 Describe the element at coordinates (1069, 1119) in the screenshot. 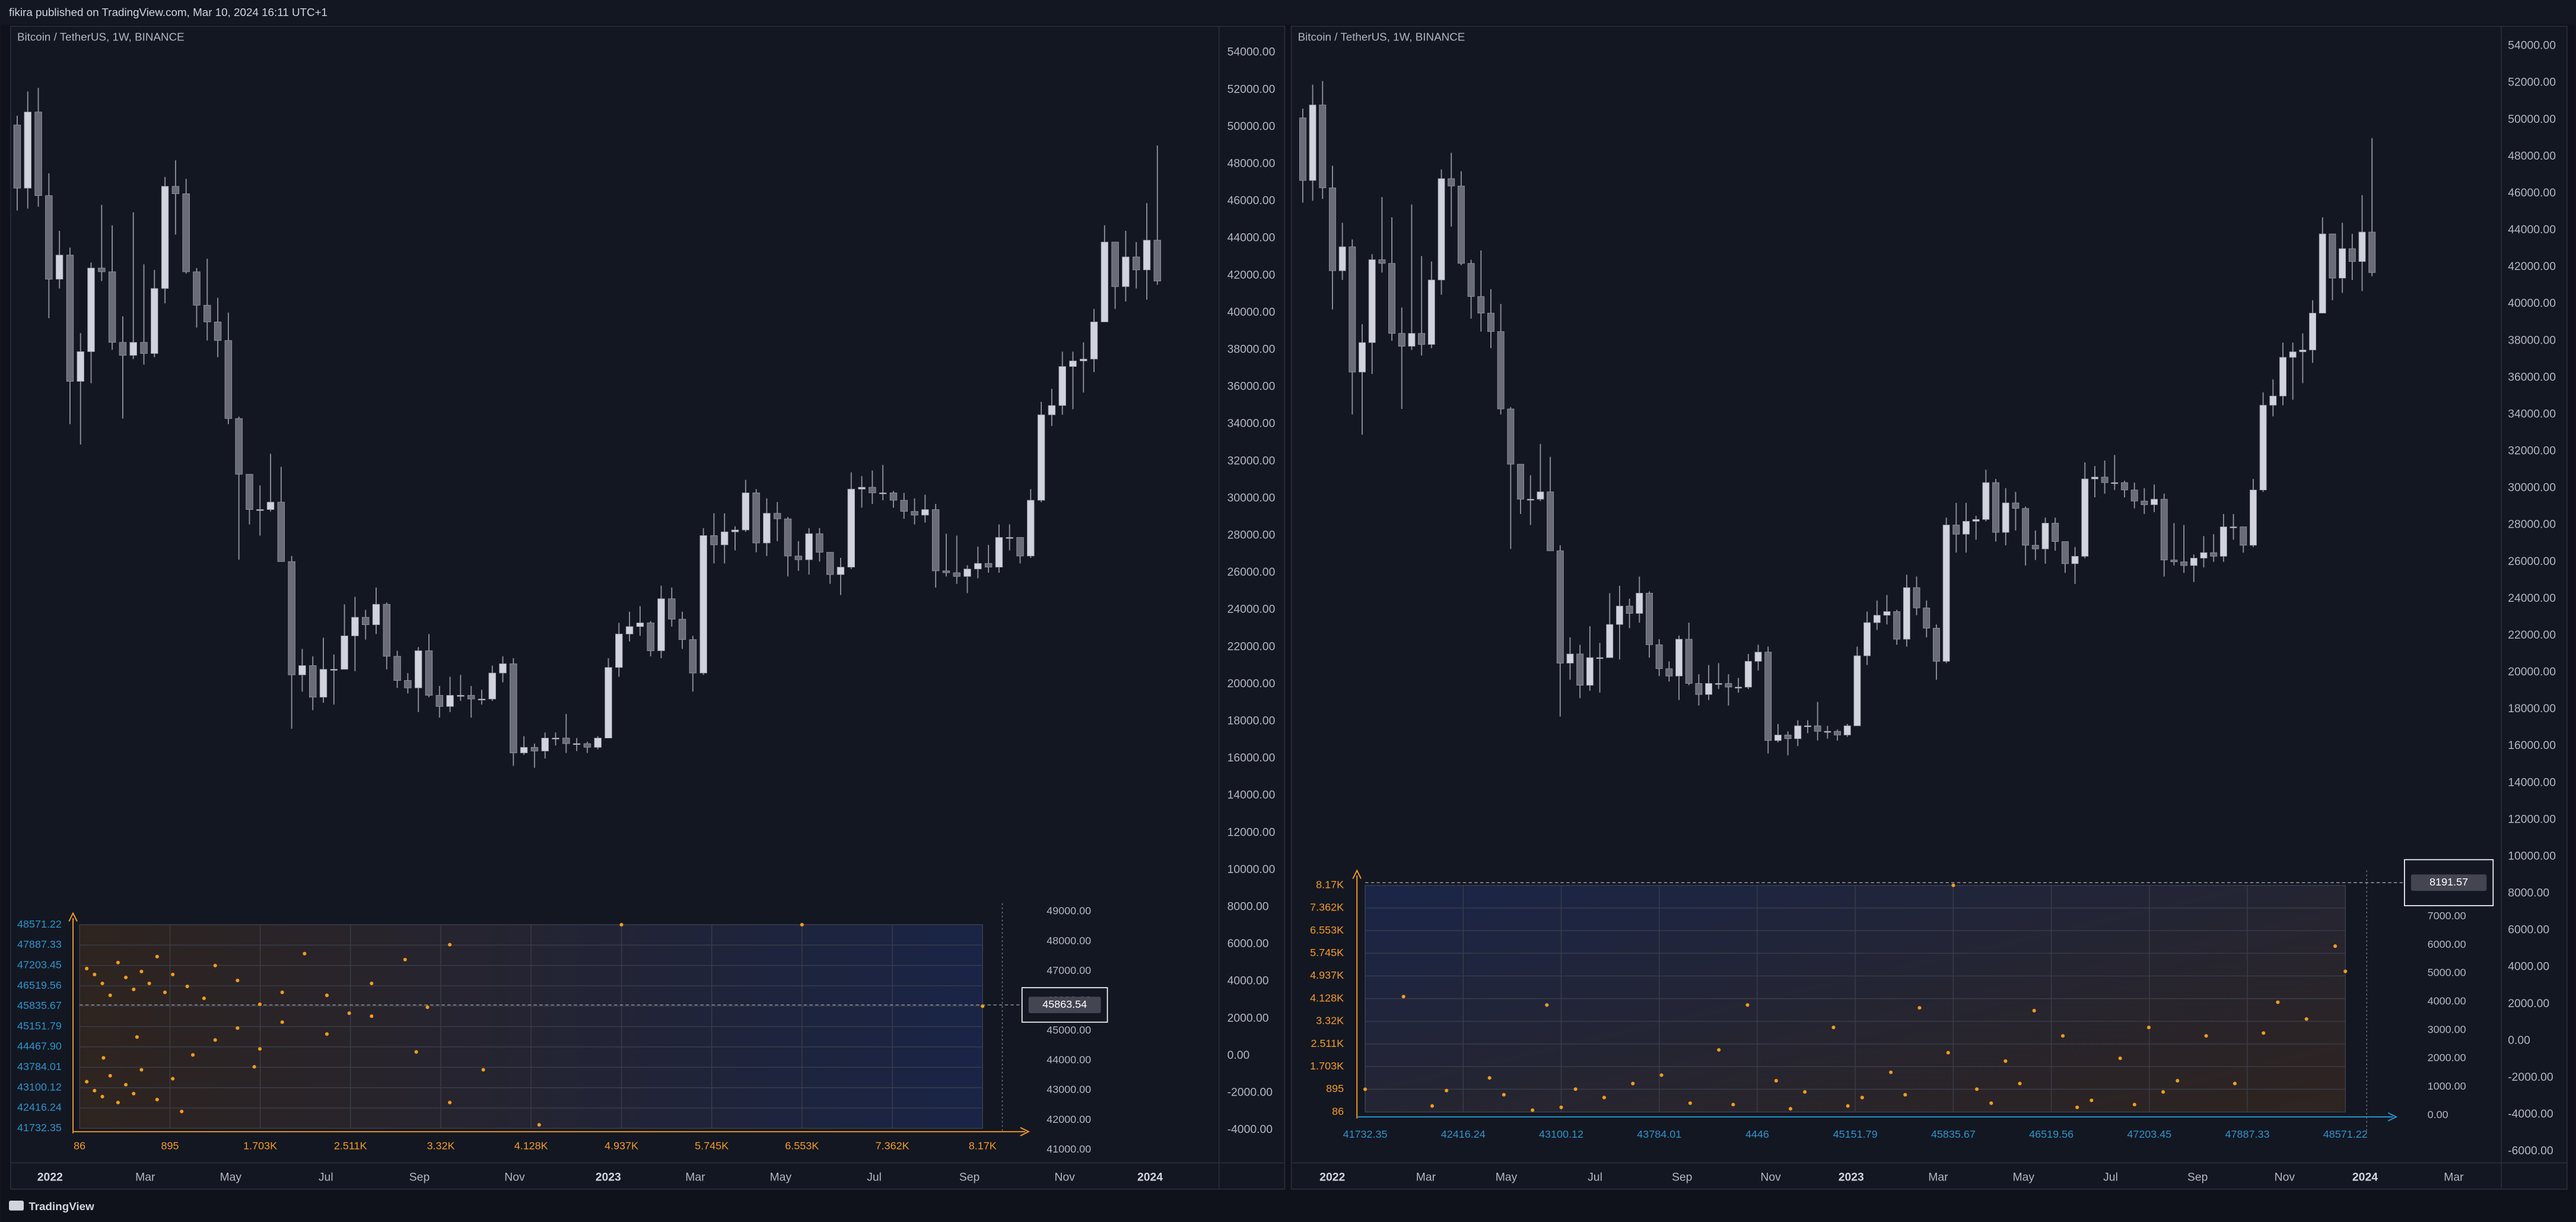

I see `inset-price-label: 42000.00` at that location.